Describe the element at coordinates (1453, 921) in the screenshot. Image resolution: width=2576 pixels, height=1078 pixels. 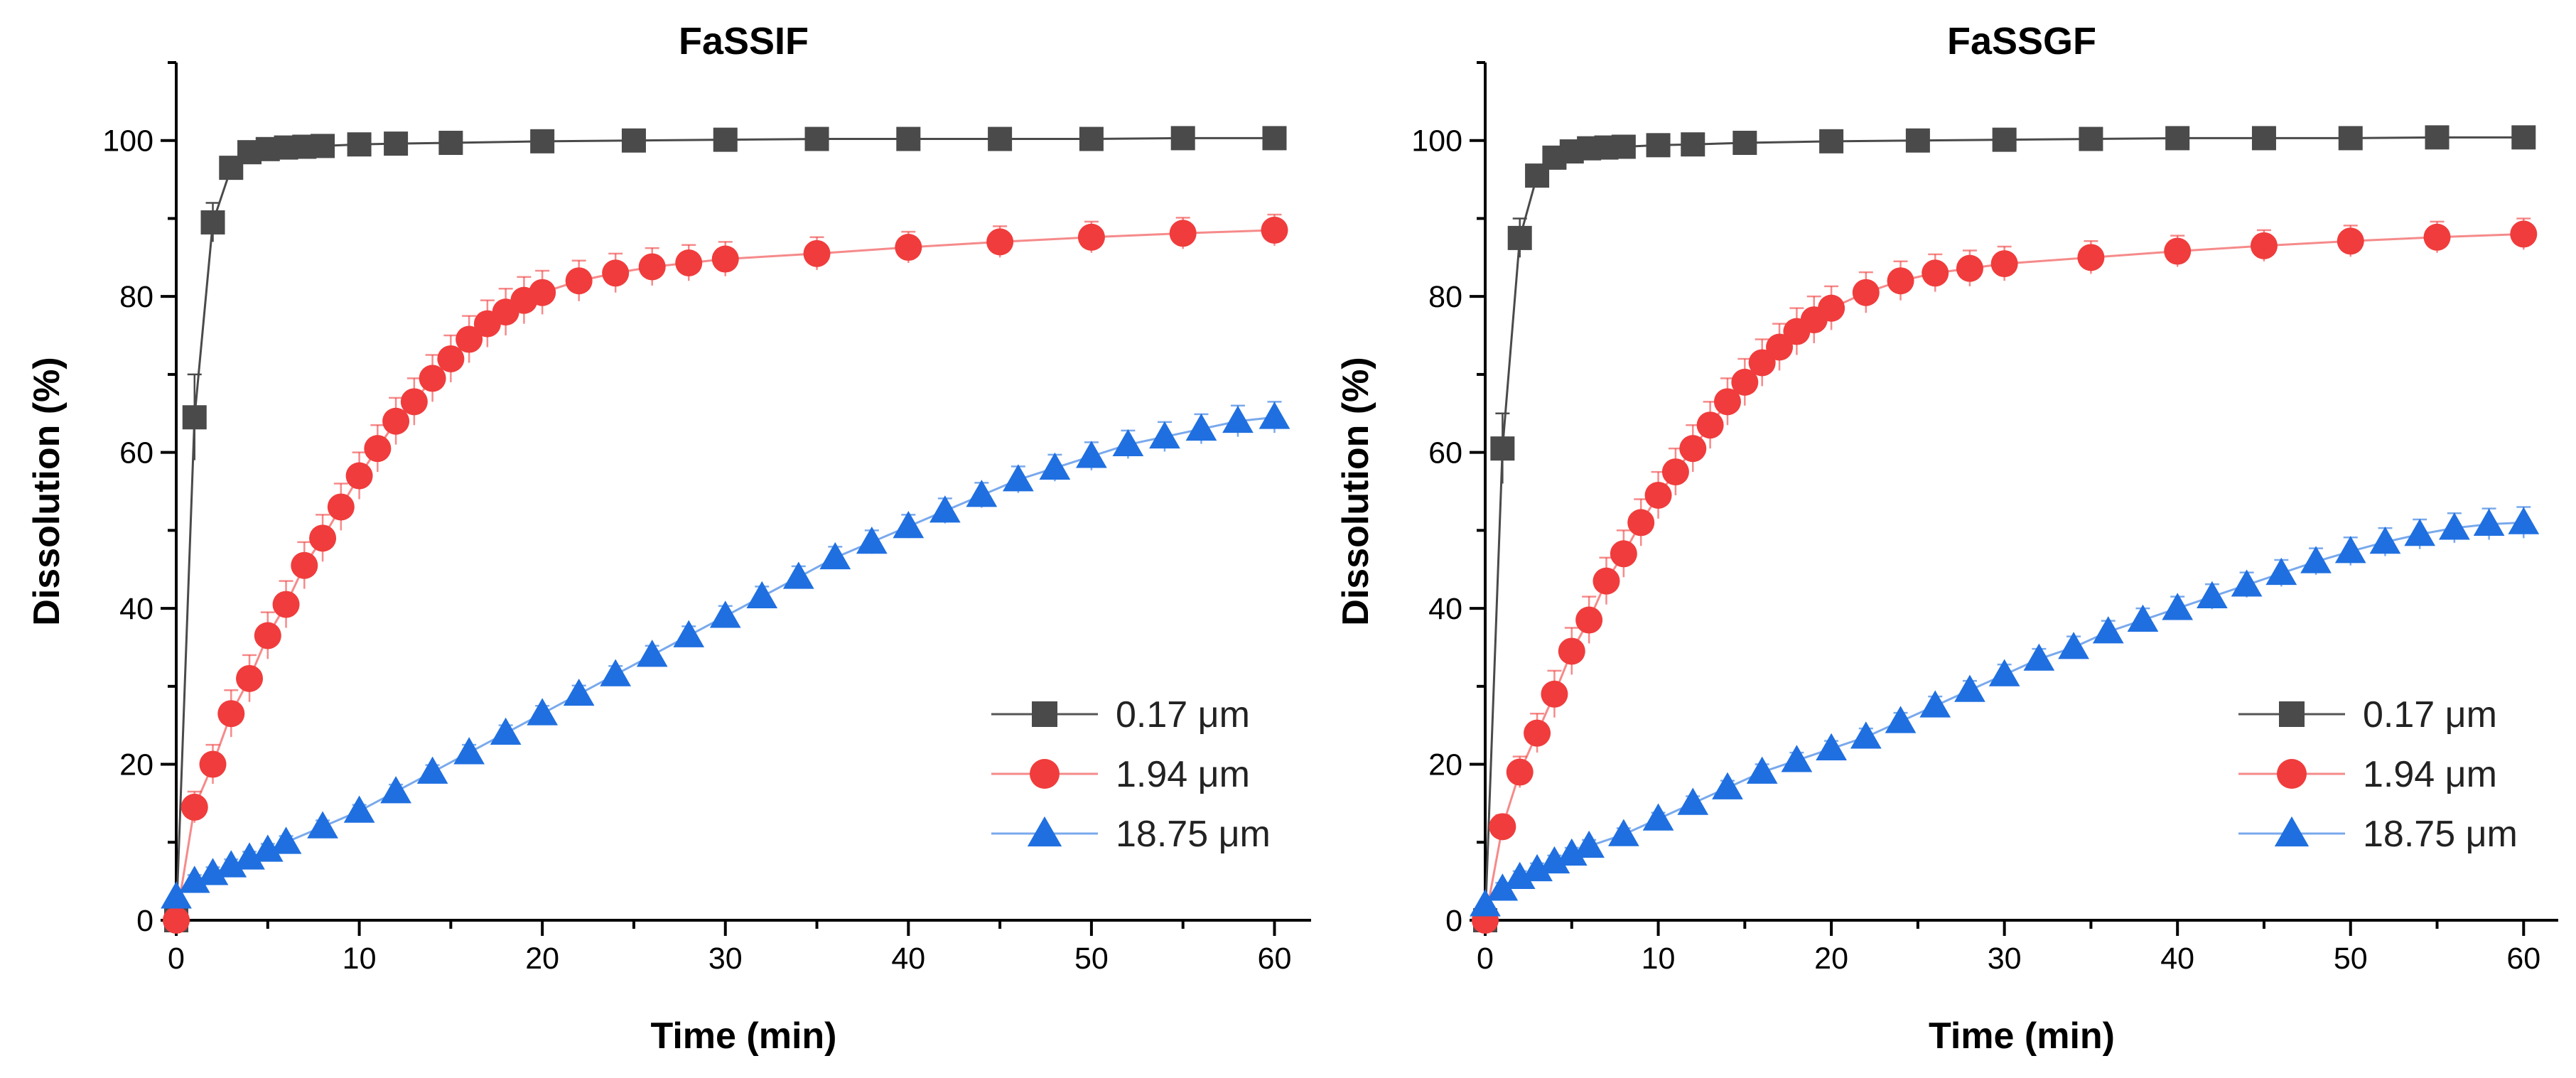
I see `y-tick-label: 0` at that location.